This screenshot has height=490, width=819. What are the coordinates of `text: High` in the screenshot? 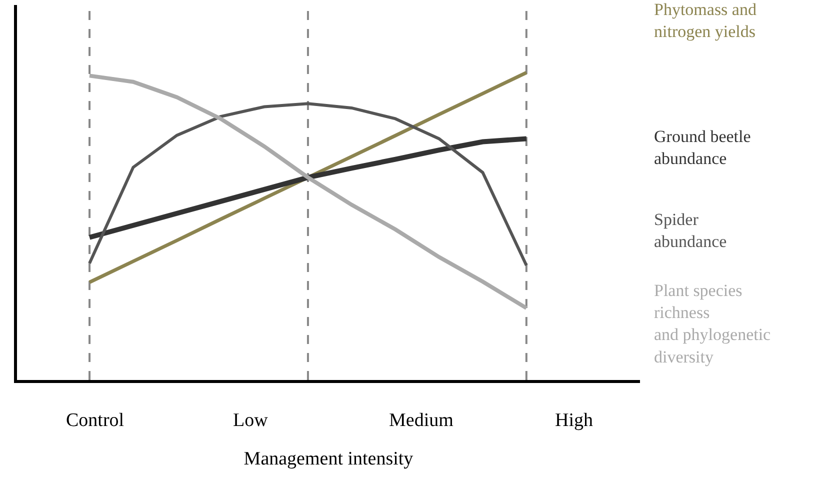 It's located at (574, 420).